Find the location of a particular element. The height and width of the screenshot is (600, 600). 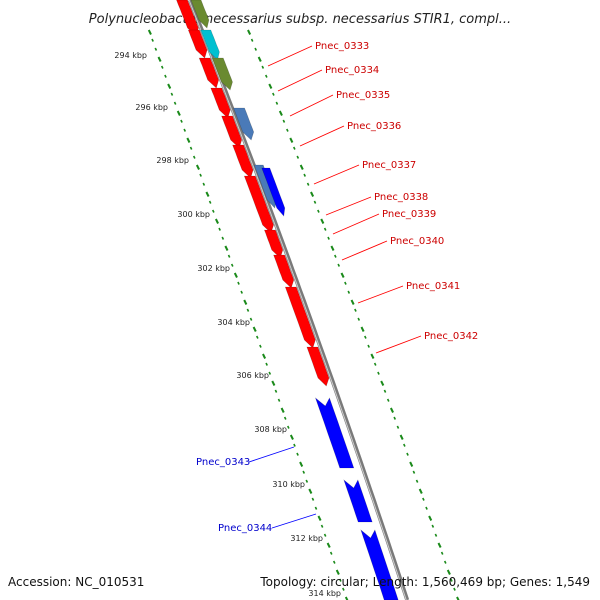

steel-feature-arrow is located at coordinates (244, 124).